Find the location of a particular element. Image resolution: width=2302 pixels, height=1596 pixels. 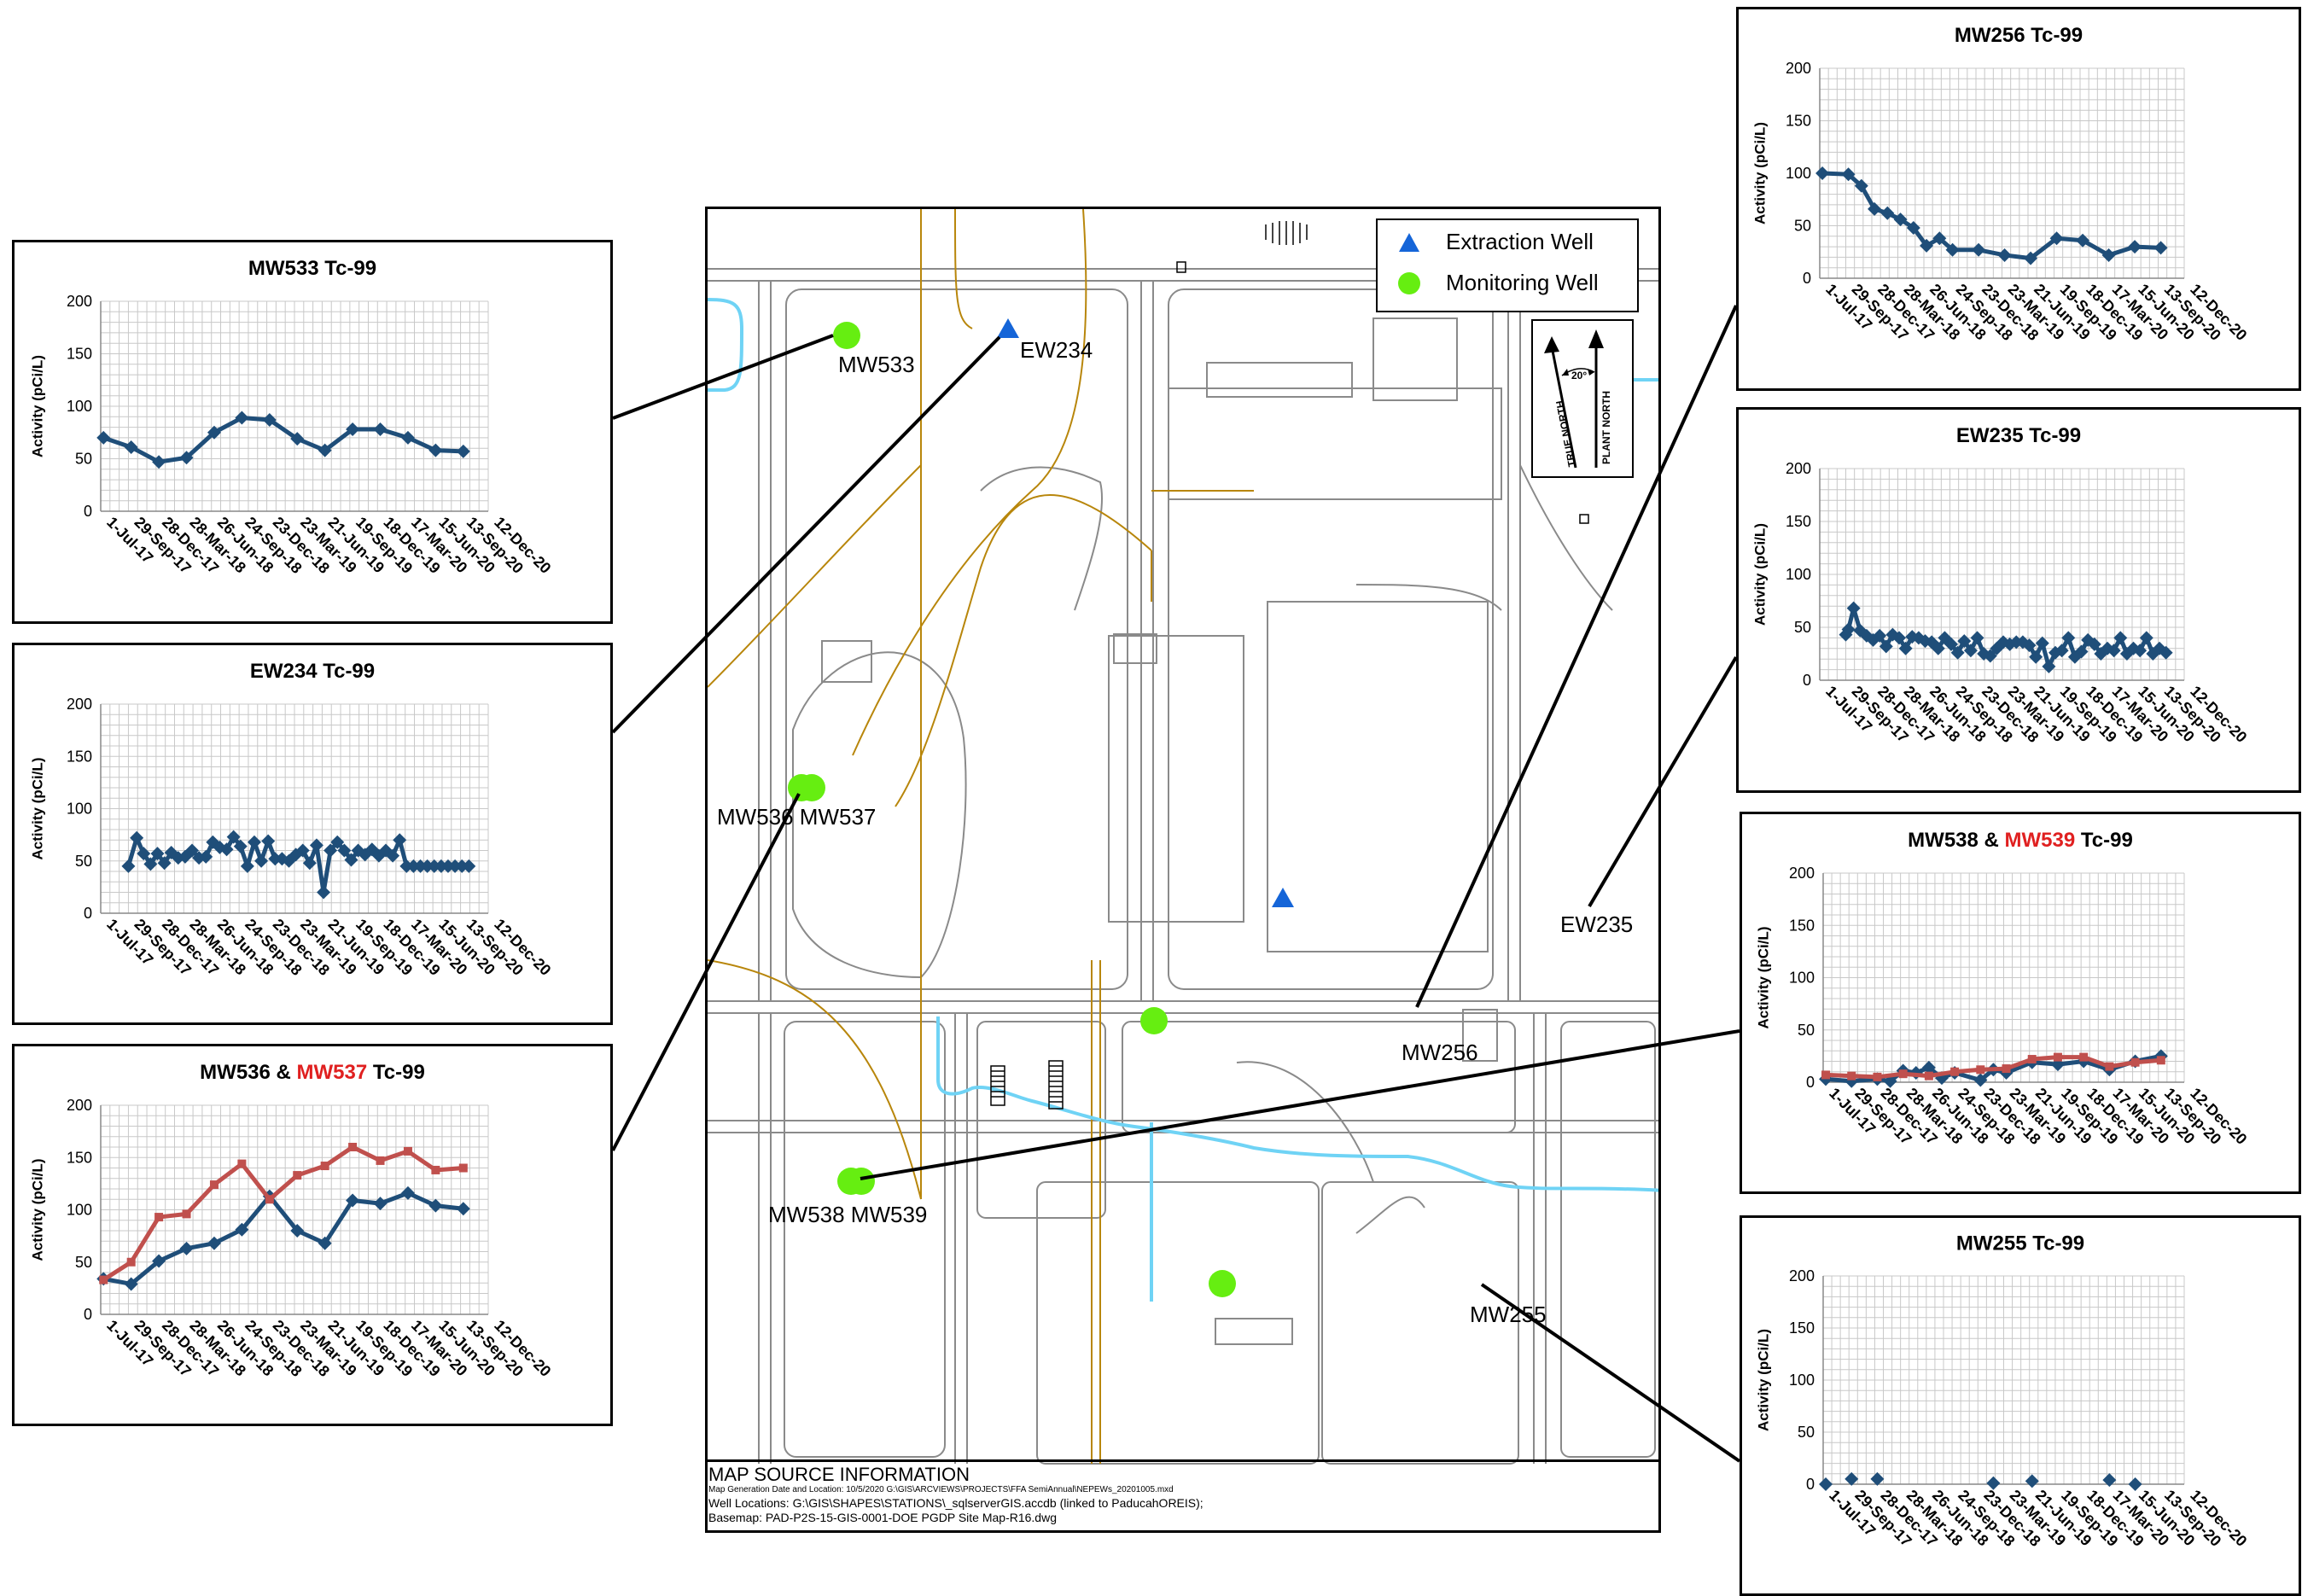

label-mw536-537: MW536 MW537 is located at coordinates (797, 817).